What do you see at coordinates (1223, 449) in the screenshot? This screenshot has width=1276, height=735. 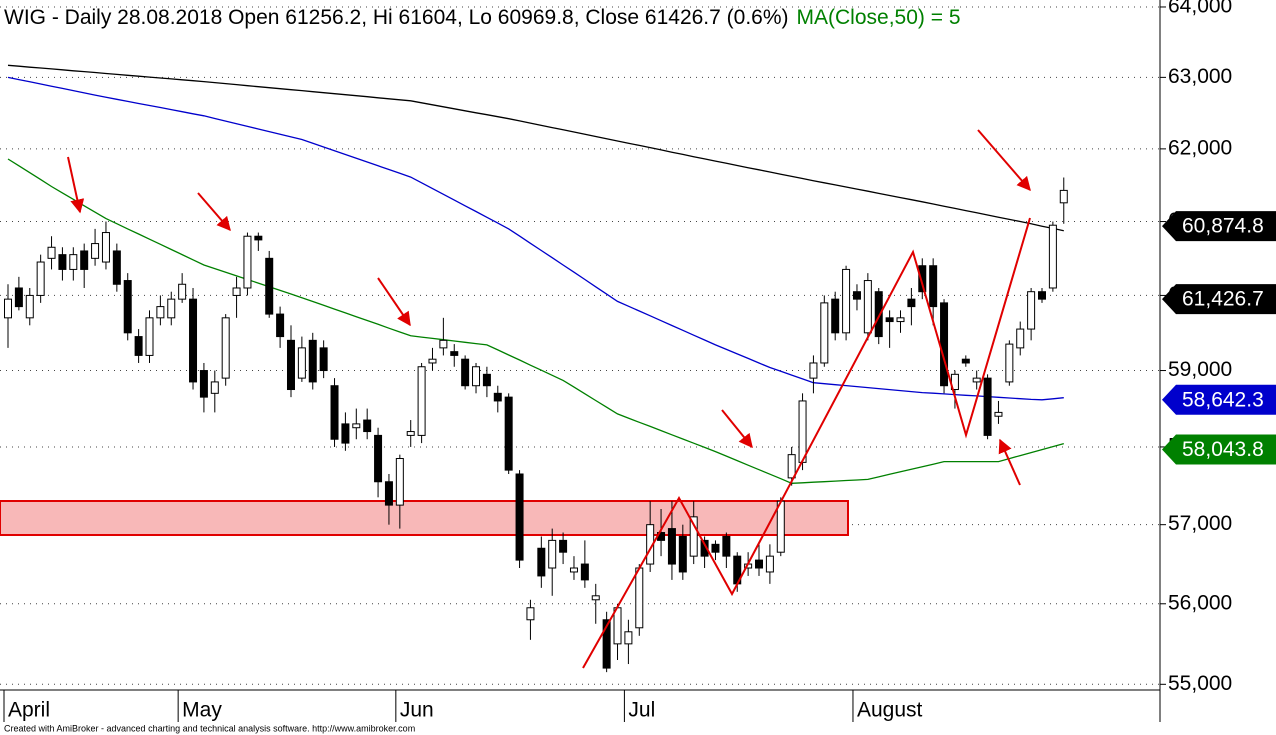 I see `price-tag-label: 58,043.8` at bounding box center [1223, 449].